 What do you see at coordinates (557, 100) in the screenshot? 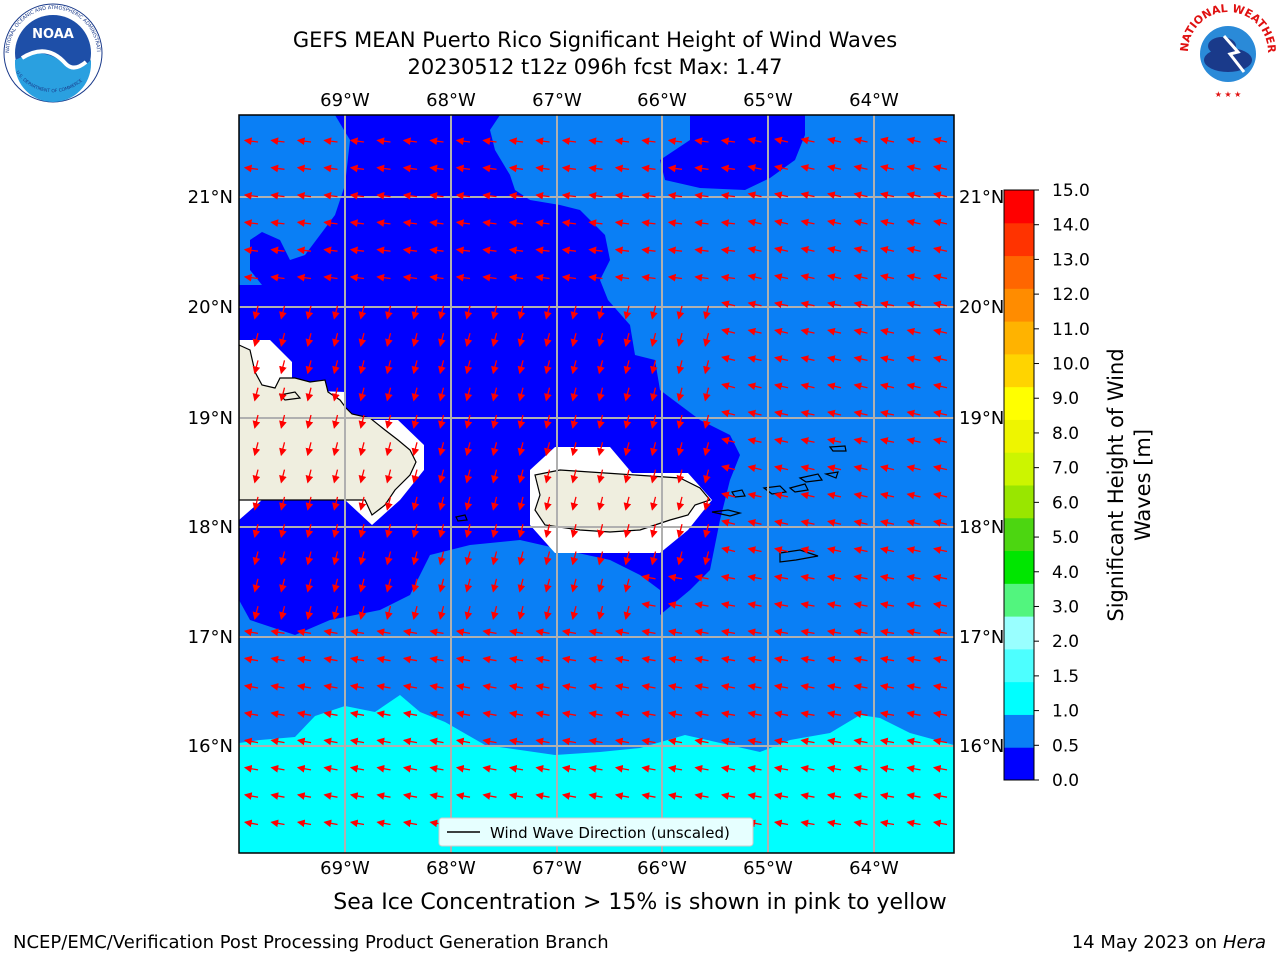
I see `lon-label: 67°W` at bounding box center [557, 100].